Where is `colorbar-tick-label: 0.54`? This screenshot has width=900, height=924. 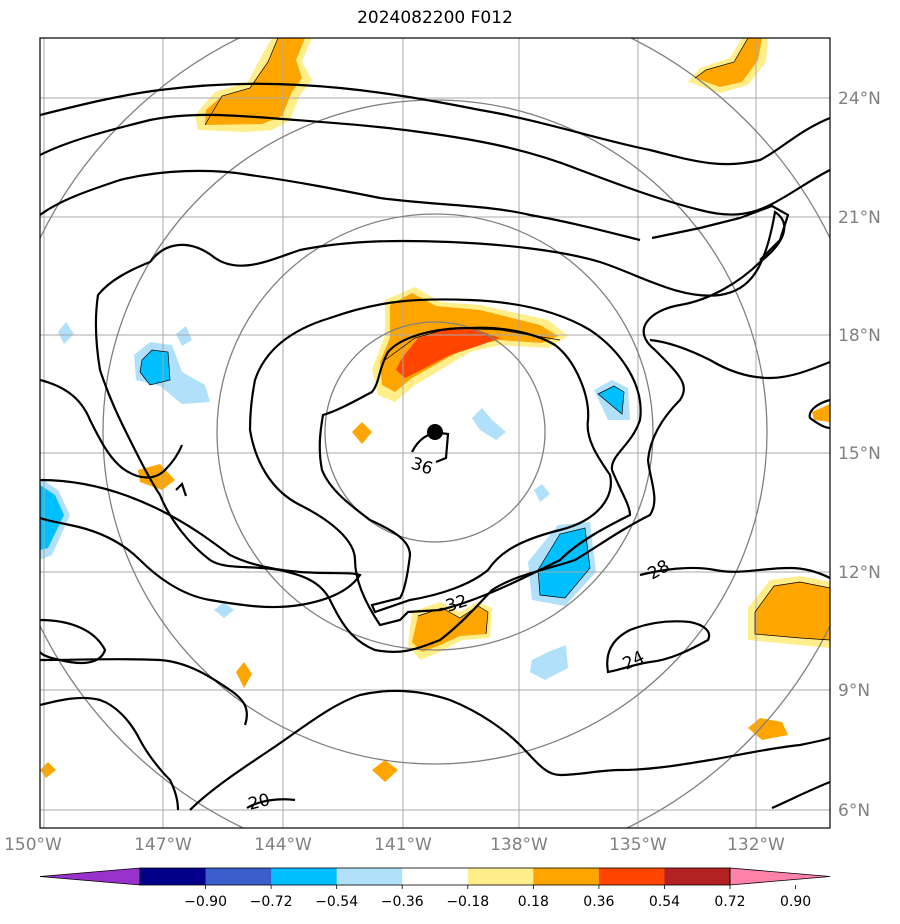
colorbar-tick-label: 0.54 is located at coordinates (664, 902).